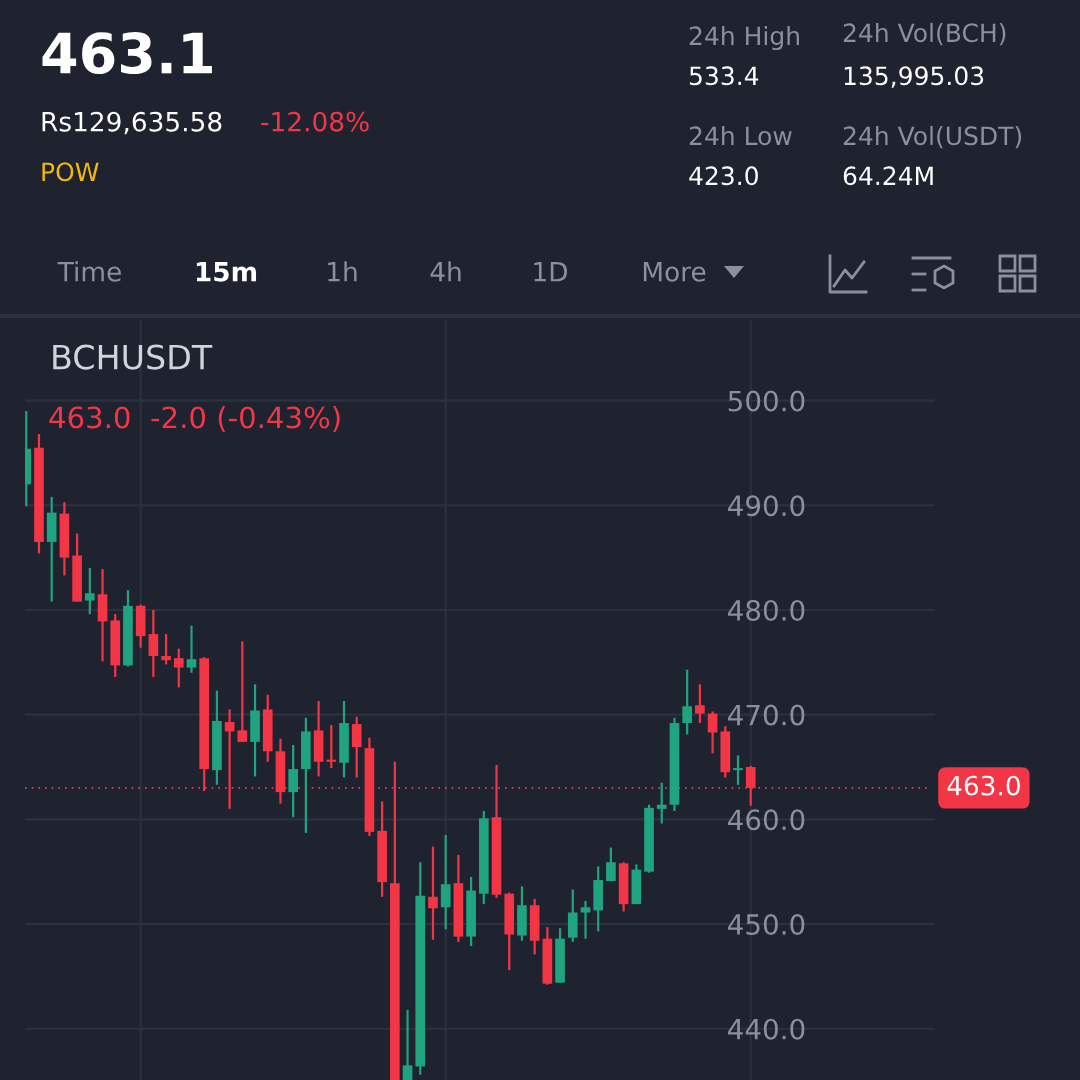 The height and width of the screenshot is (1080, 1080). Describe the element at coordinates (766, 1029) in the screenshot. I see `y-tick-label: 440.0` at that location.